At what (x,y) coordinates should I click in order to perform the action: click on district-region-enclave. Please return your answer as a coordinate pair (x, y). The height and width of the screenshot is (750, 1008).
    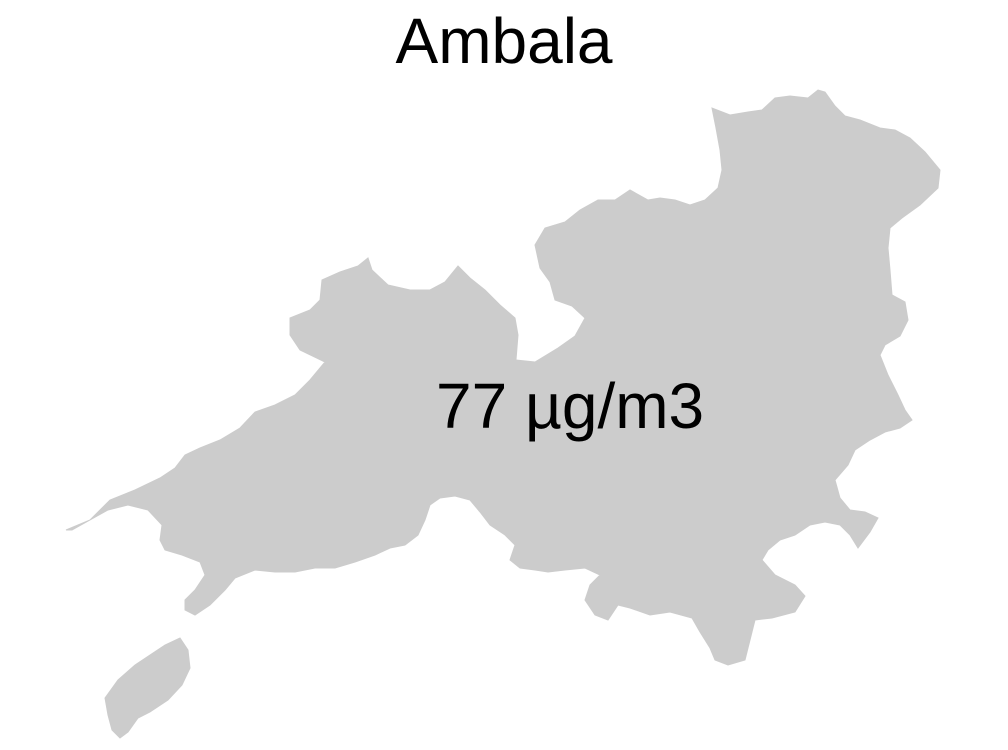
    Looking at the image, I should click on (147, 688).